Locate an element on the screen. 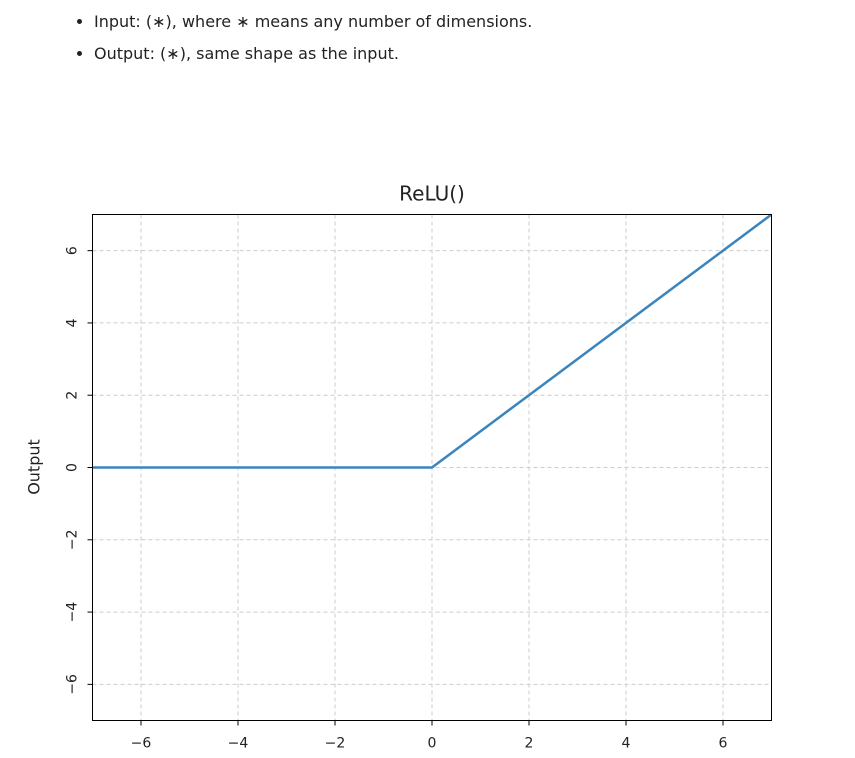 This screenshot has height=758, width=855. y-tick-label: 2 is located at coordinates (73, 395).